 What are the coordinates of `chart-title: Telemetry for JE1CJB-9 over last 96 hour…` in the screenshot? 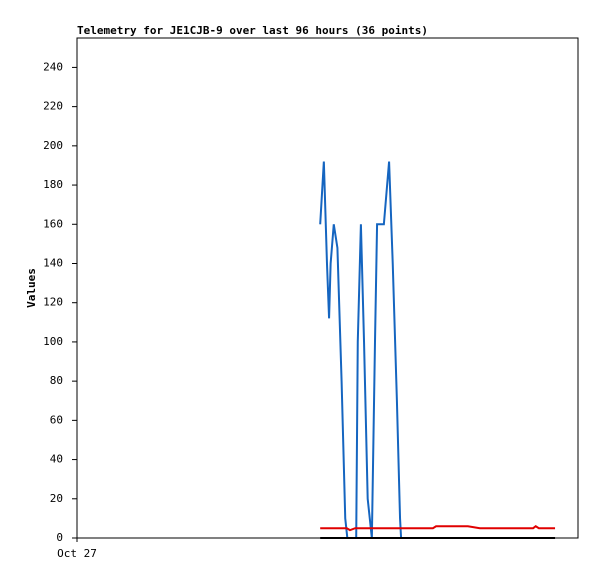 It's located at (252, 30).